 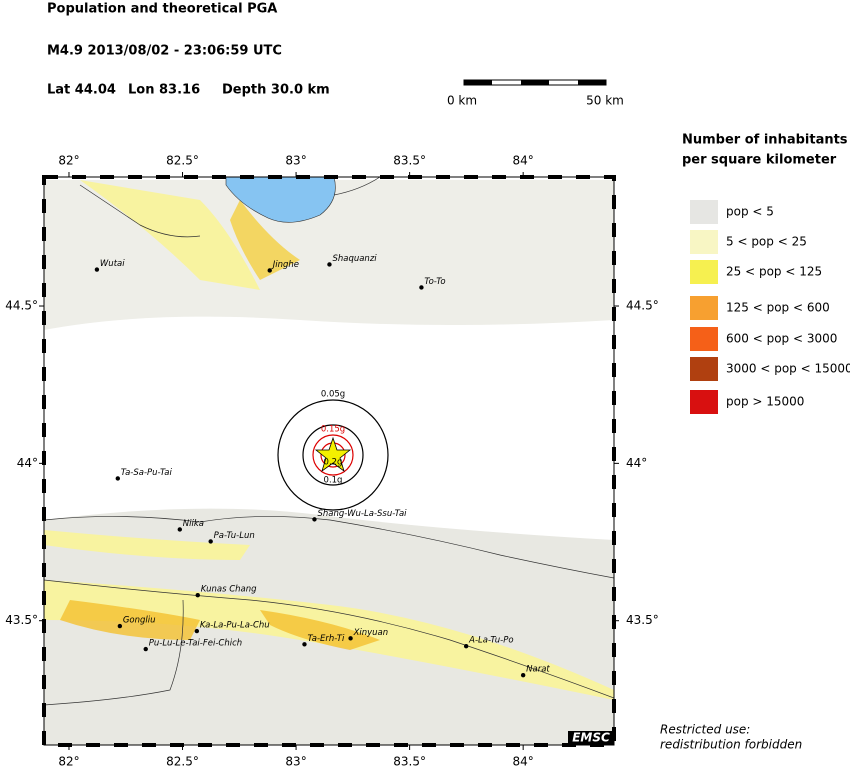 What do you see at coordinates (759, 160) in the screenshot?
I see `legend-title: per square kilometer` at bounding box center [759, 160].